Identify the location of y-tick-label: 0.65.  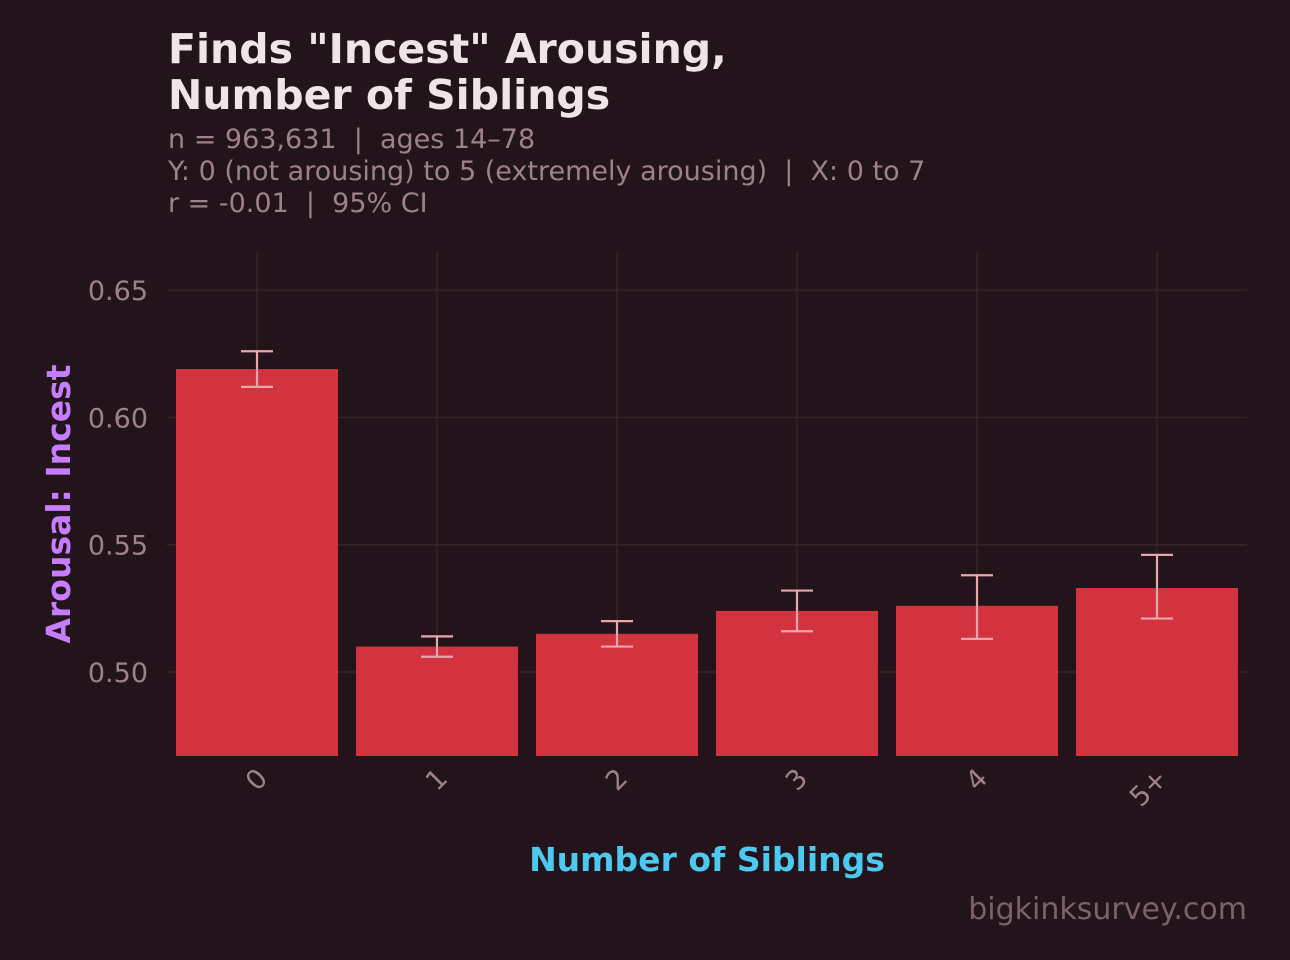
(118, 291).